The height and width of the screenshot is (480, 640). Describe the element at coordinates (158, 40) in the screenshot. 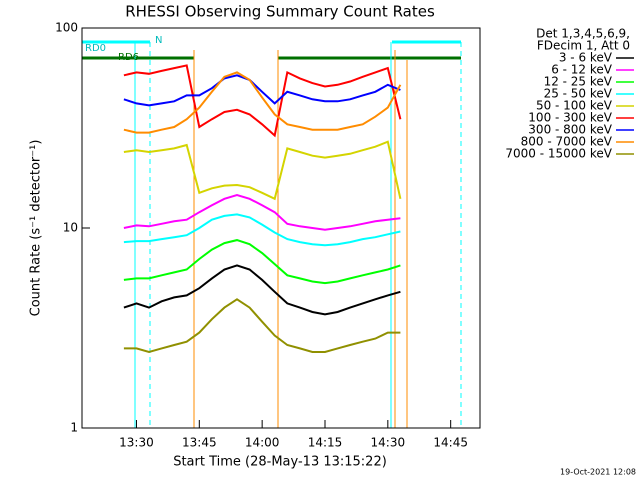

I see `flag-label: N` at that location.